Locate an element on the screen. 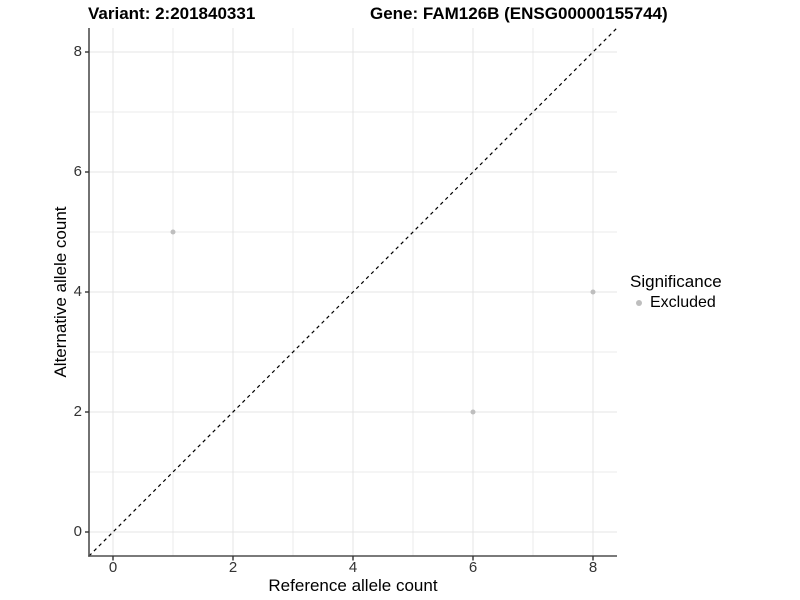  legend-entry-excluded: Excluded is located at coordinates (676, 303).